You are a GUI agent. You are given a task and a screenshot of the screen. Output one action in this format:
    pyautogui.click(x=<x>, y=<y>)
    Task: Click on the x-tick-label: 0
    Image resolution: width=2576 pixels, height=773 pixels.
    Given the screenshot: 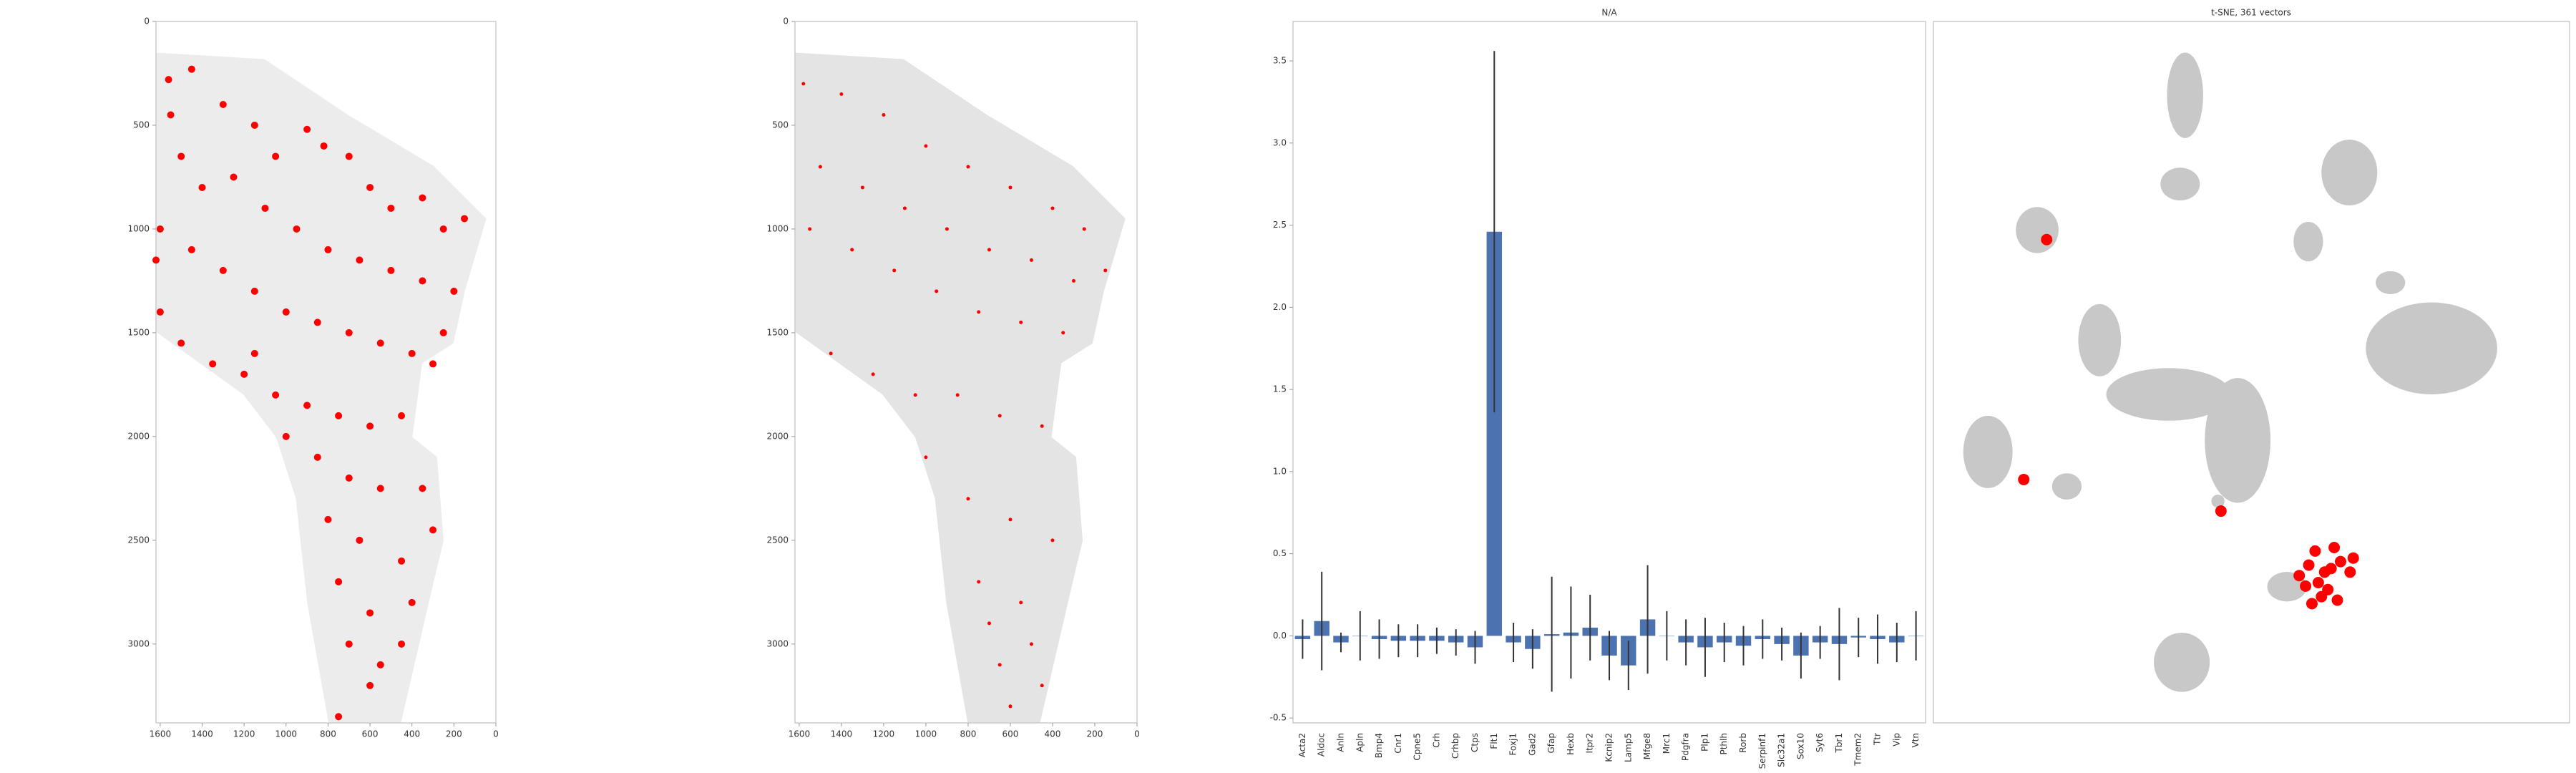 What is the action you would take?
    pyautogui.click(x=1137, y=734)
    